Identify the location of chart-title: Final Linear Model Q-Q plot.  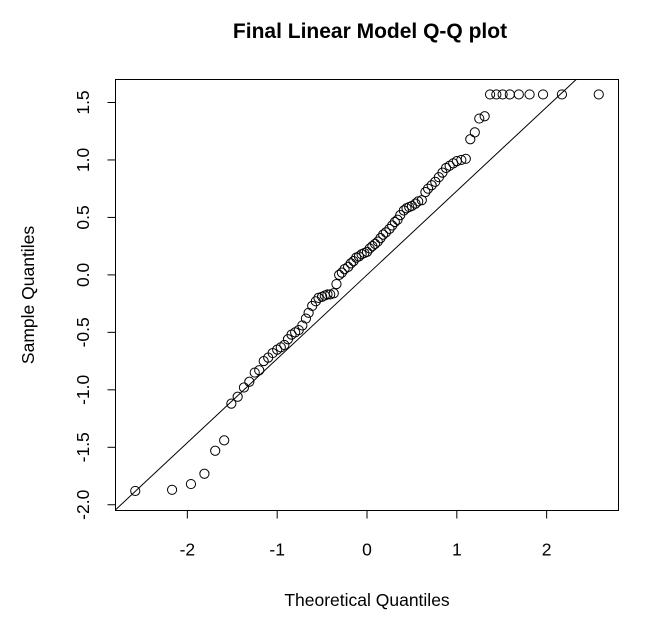
(370, 31).